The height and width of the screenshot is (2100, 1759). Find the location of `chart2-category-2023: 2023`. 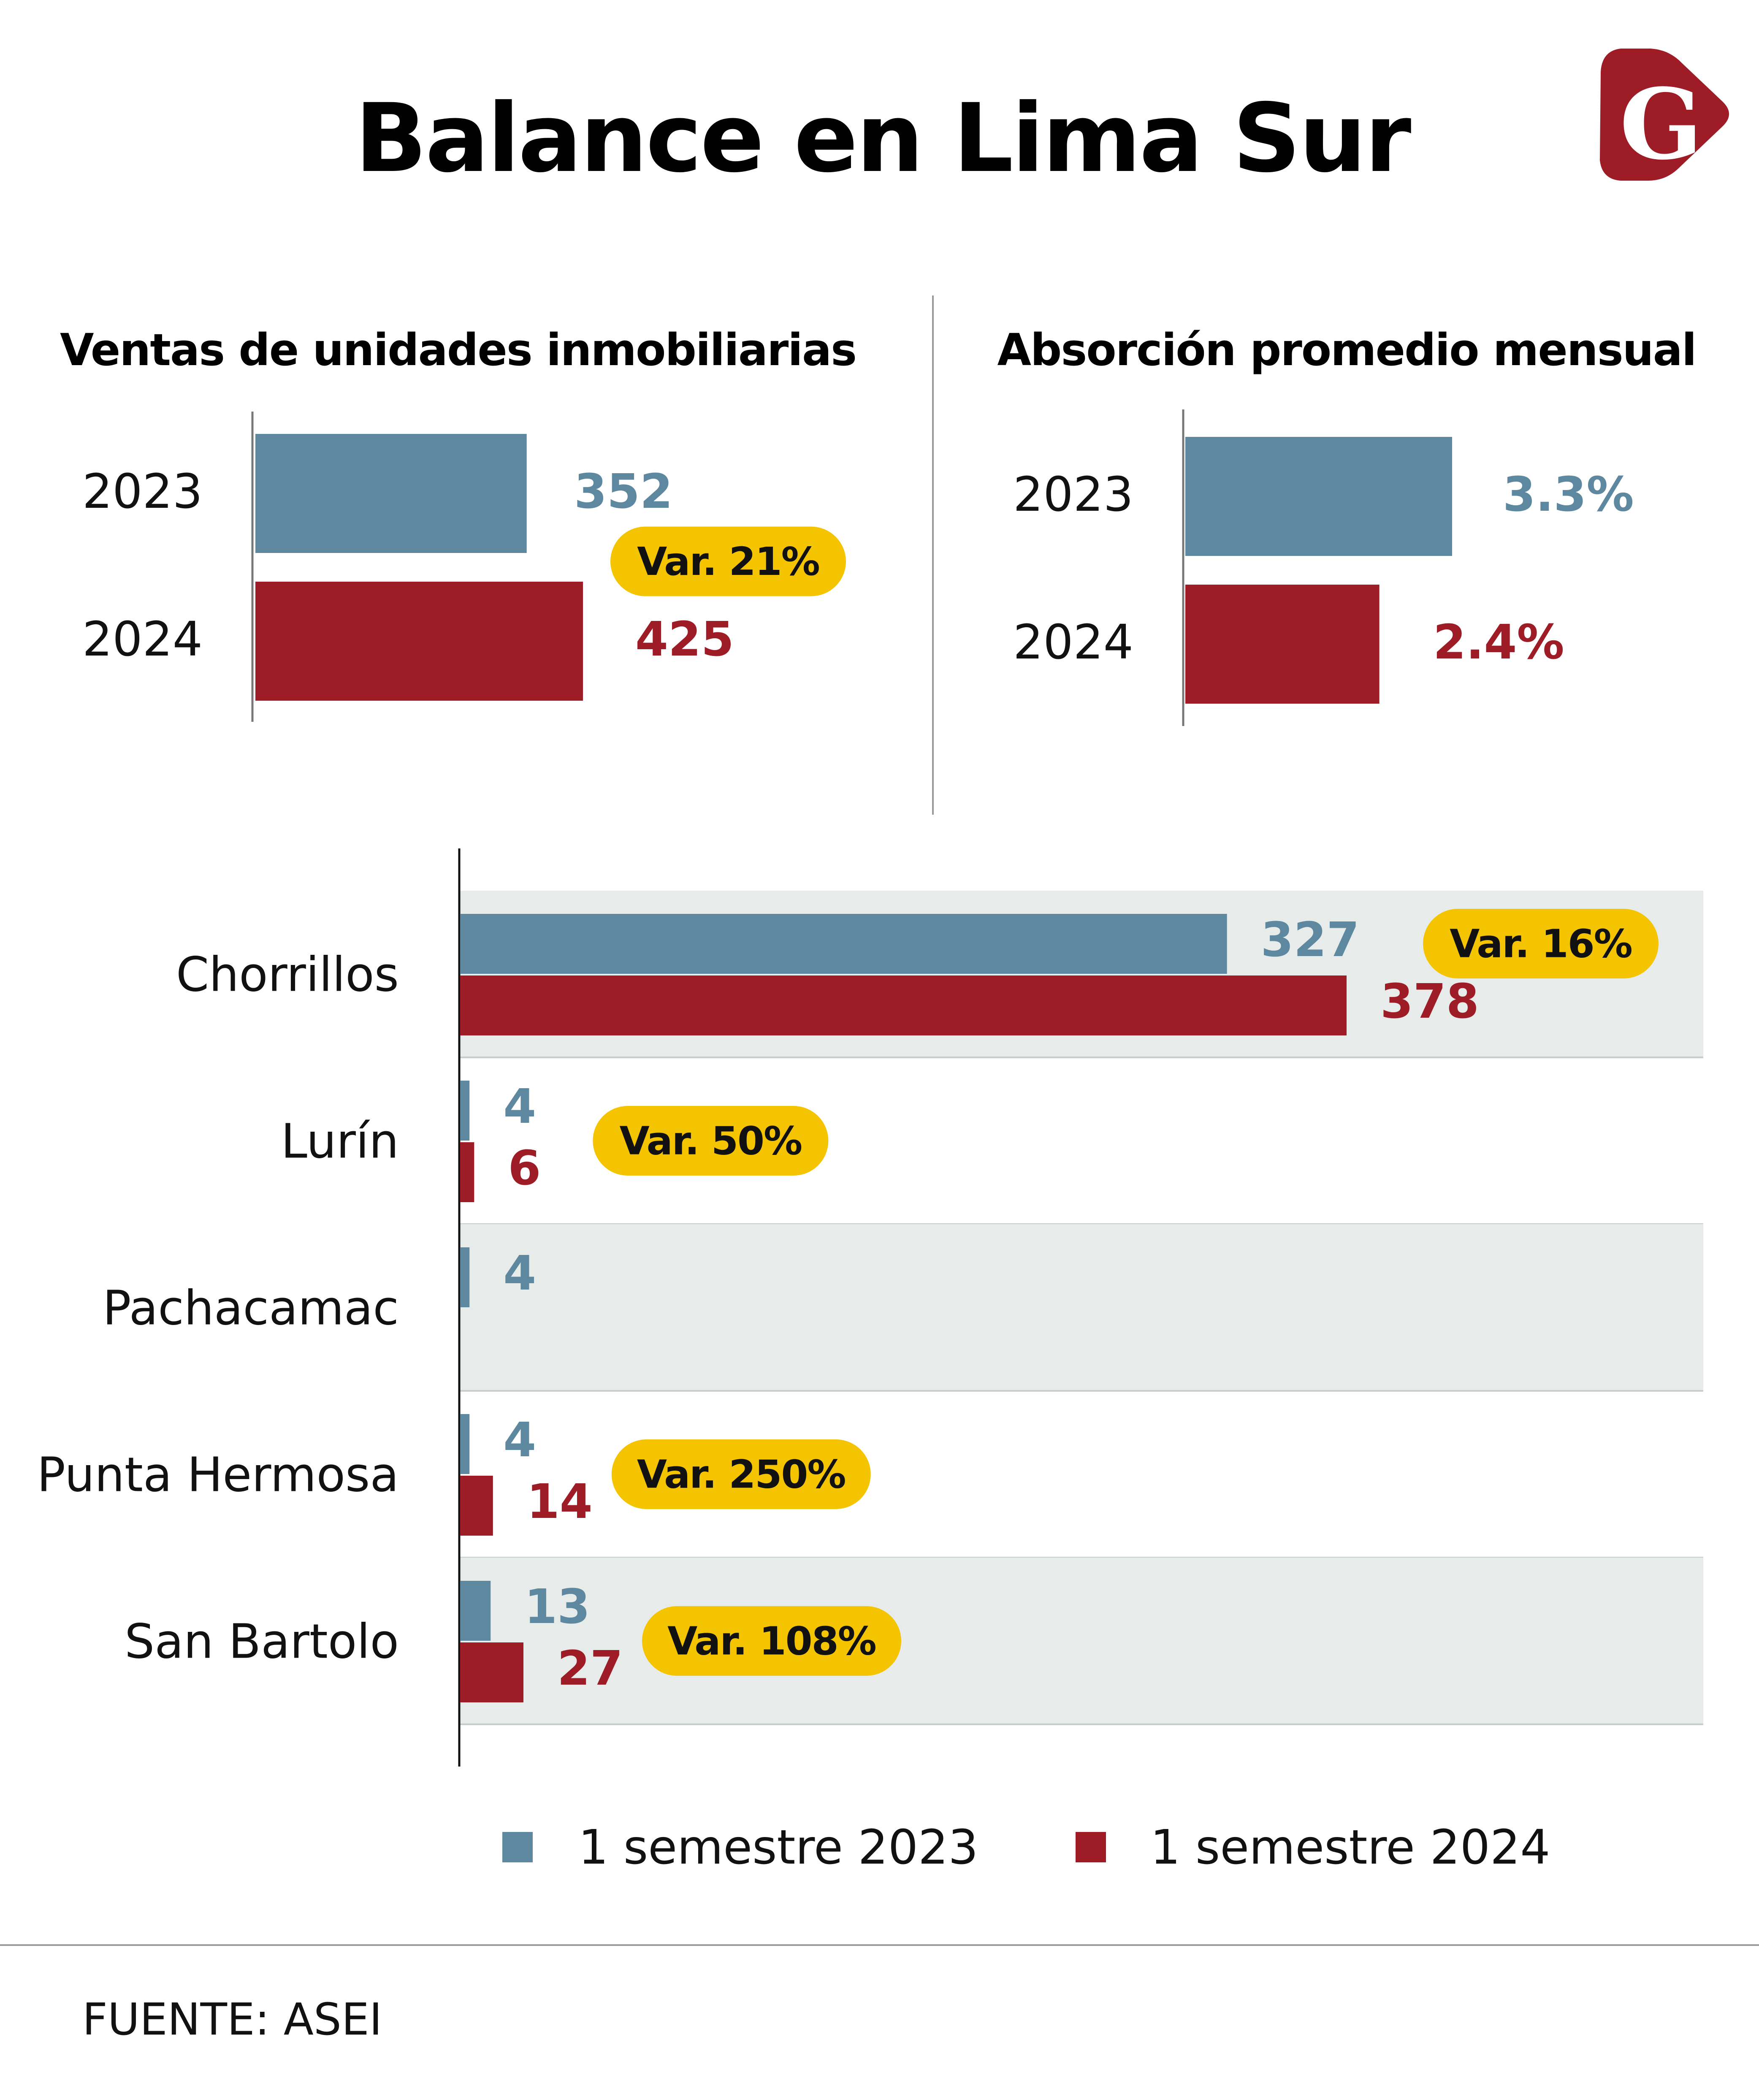

chart2-category-2023: 2023 is located at coordinates (1073, 495).